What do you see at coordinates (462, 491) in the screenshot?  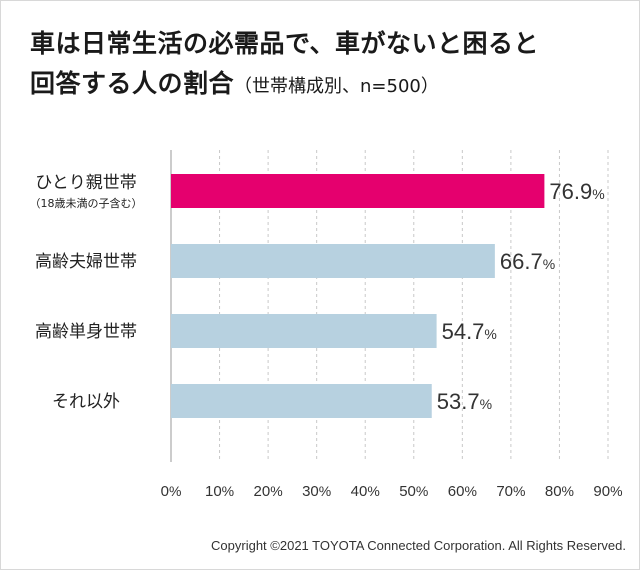 I see `x-tick-label: 60%` at bounding box center [462, 491].